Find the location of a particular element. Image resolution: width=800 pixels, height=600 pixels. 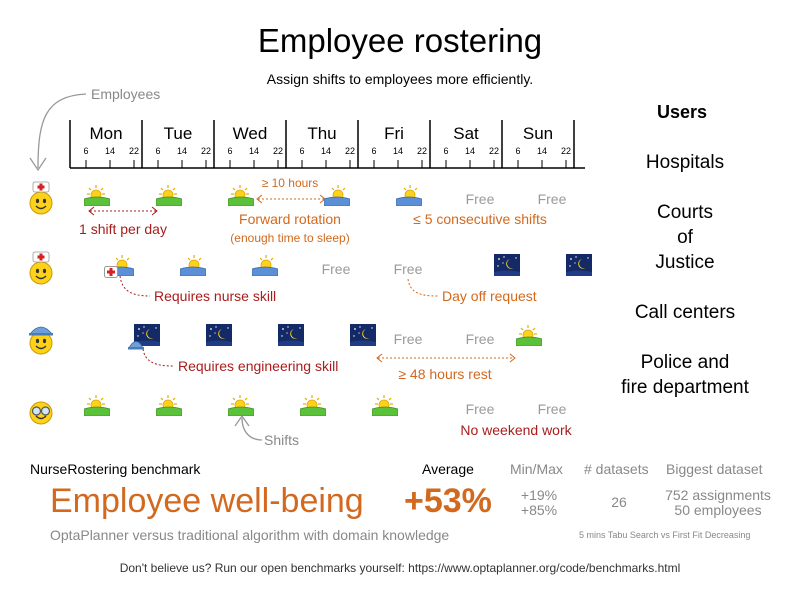

day-off-constraint: Day off request is located at coordinates (489, 296).